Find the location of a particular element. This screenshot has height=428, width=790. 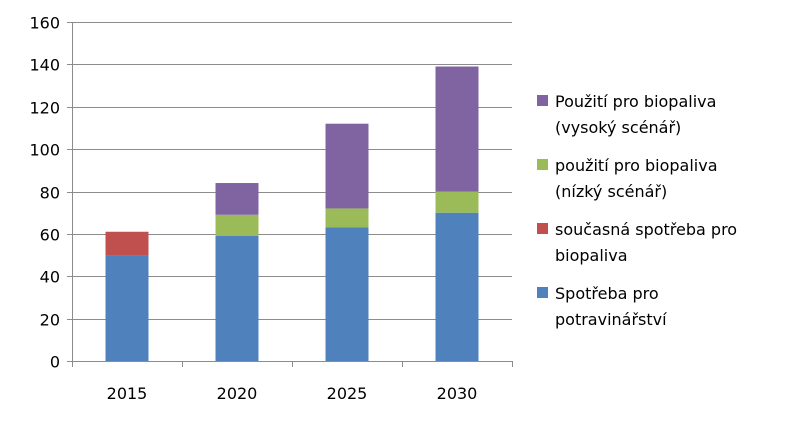

legend-label: současná spotřeba pro is located at coordinates (646, 229).